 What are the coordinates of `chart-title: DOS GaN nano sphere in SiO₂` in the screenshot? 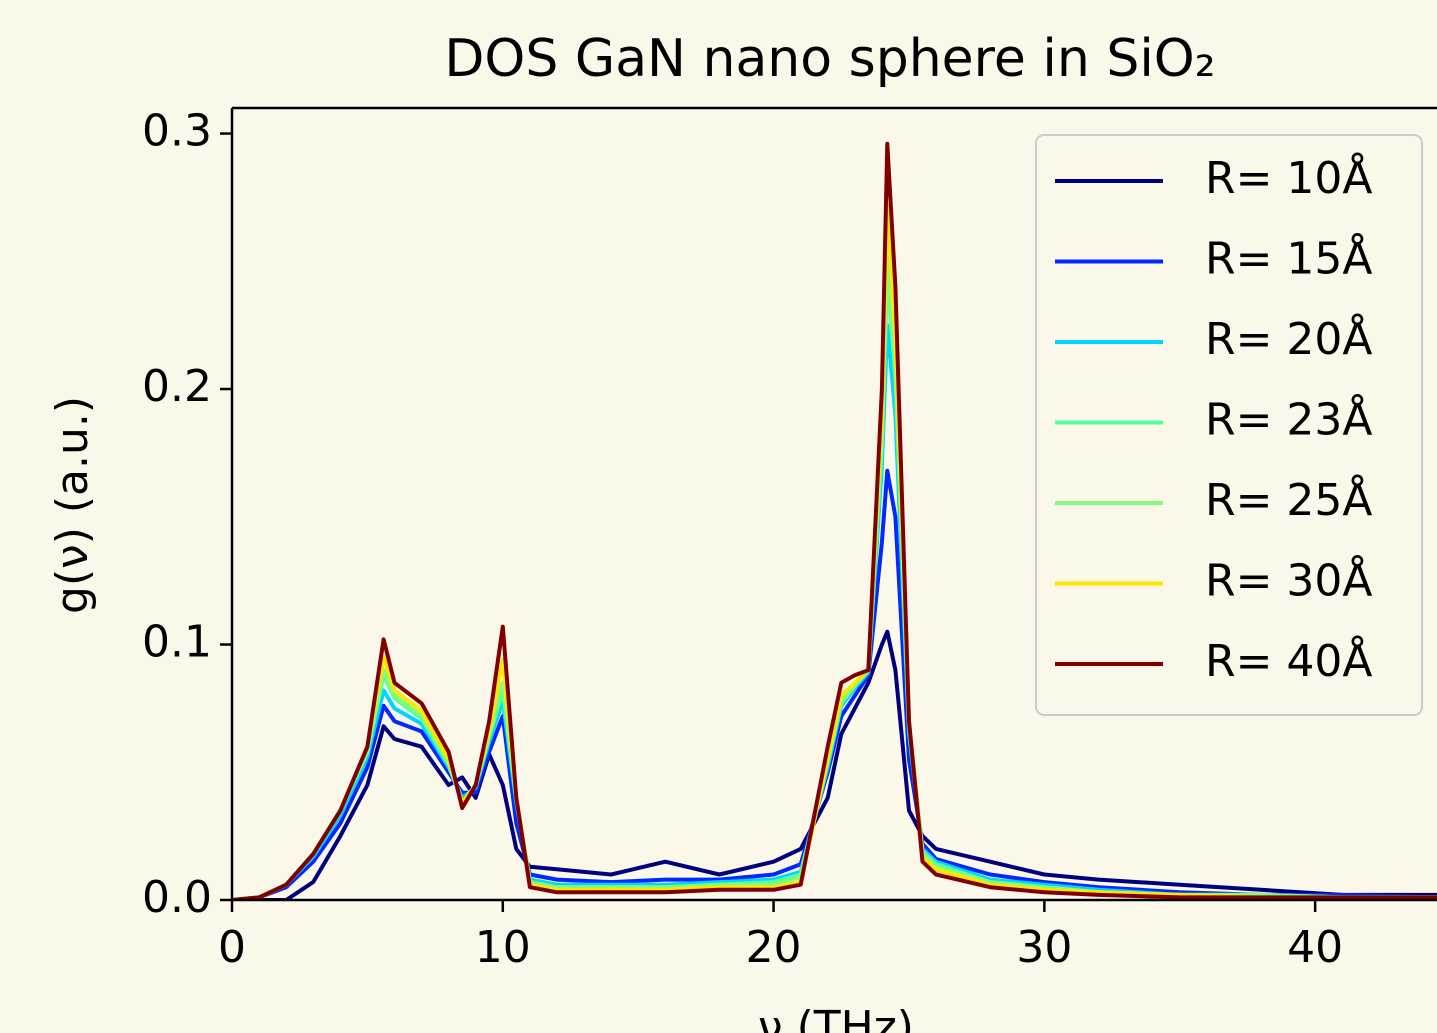 It's located at (829, 59).